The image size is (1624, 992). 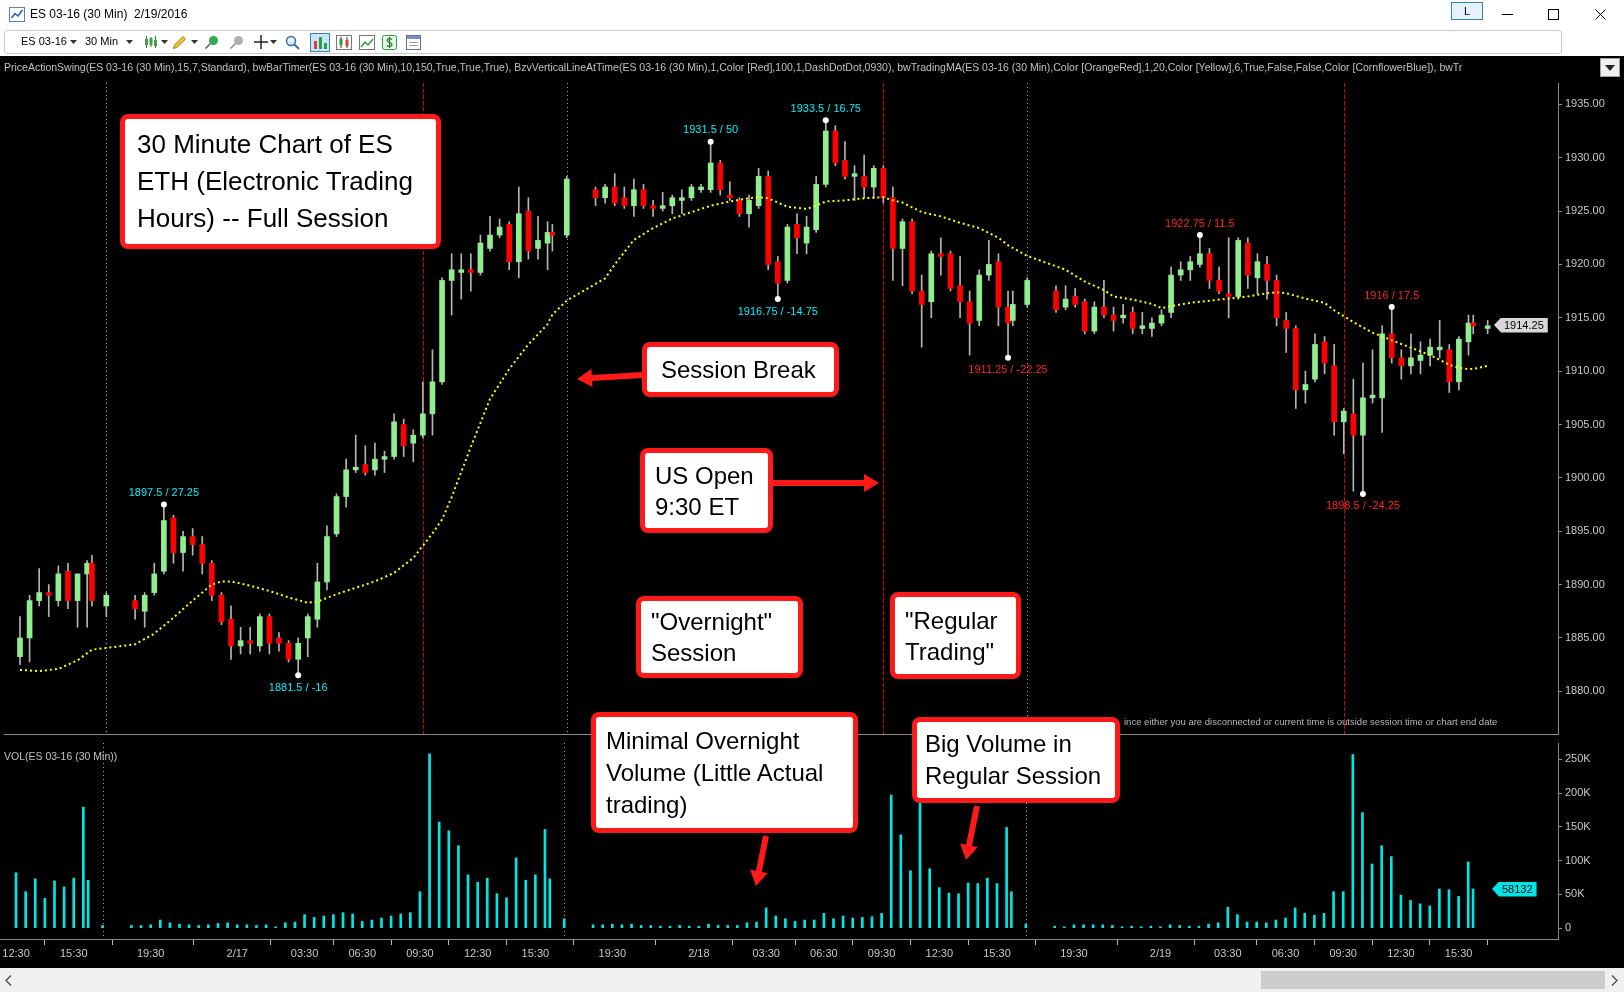 What do you see at coordinates (1585, 583) in the screenshot?
I see `y-tick-label: 1890.00` at bounding box center [1585, 583].